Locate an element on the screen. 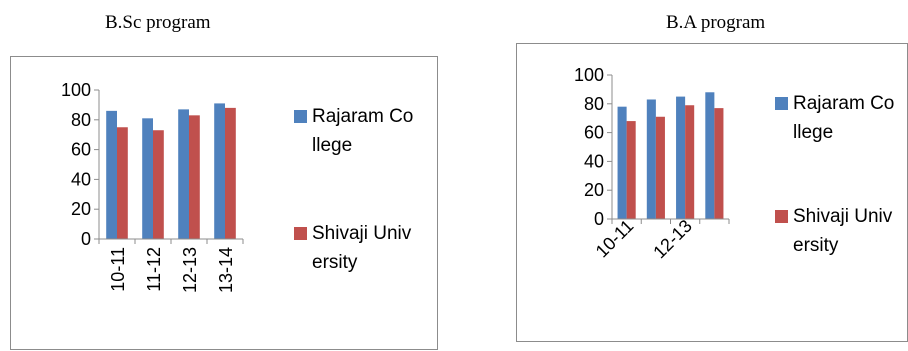 The height and width of the screenshot is (351, 908). chart-title-bsc: B.Sc program is located at coordinates (158, 22).